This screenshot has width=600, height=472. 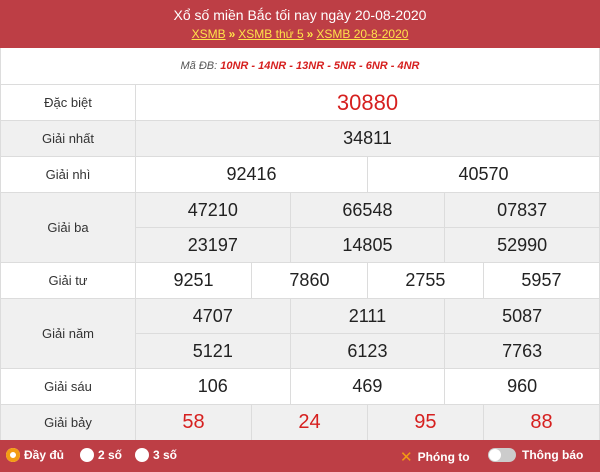 I want to click on breadcrumb-xsmb-date: XSMB 20-8-2020, so click(x=362, y=34).